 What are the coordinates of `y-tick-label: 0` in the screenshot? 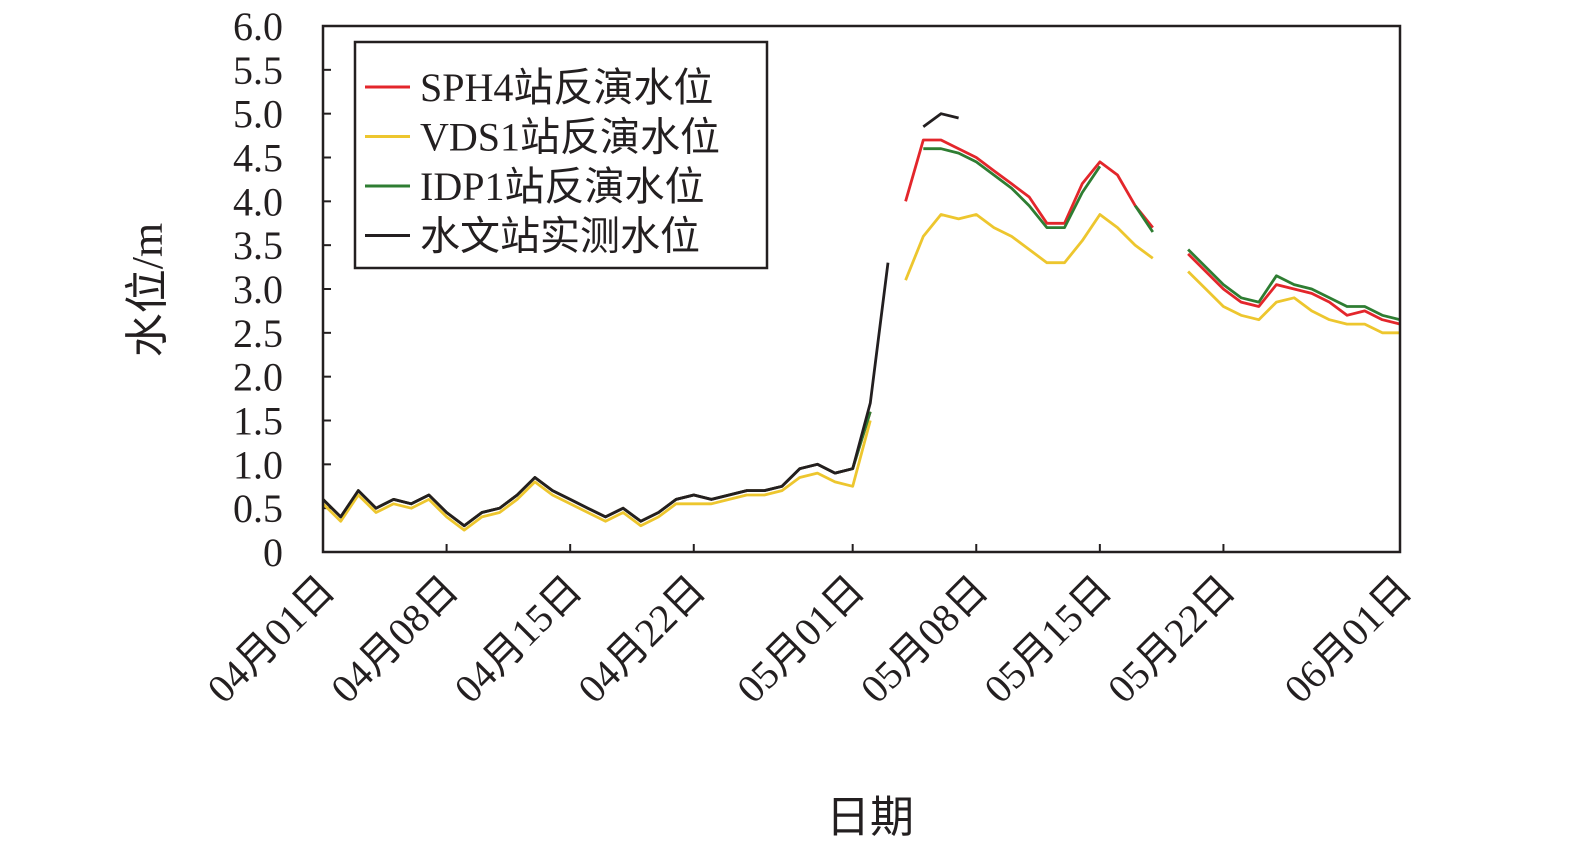 It's located at (273, 552).